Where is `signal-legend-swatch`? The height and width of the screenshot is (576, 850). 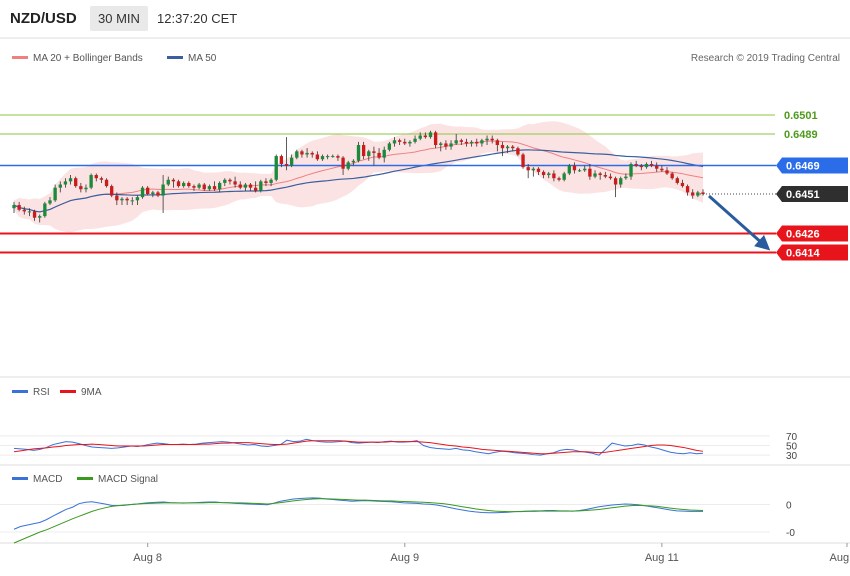
signal-legend-swatch is located at coordinates (85, 478).